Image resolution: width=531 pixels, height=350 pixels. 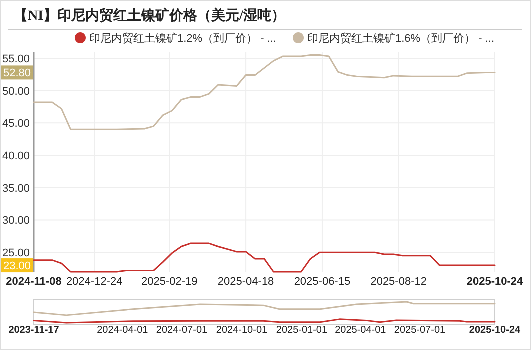 What do you see at coordinates (302, 330) in the screenshot?
I see `x-tick-label: 2025-01-01` at bounding box center [302, 330].